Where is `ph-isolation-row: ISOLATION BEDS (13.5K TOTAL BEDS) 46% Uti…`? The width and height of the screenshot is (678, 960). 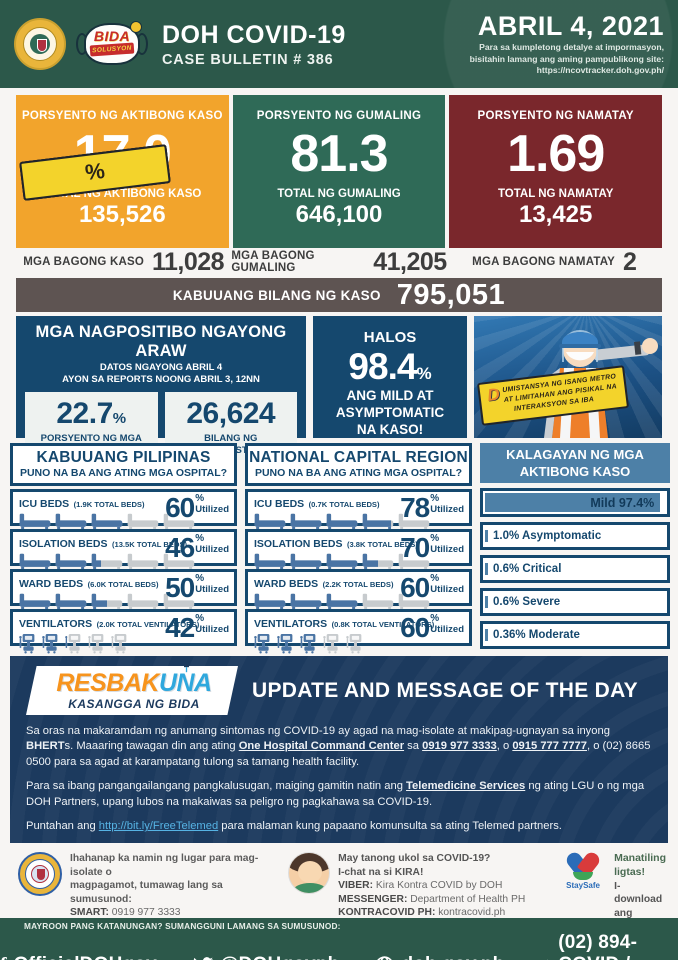
ph-isolation-row: ISOLATION BEDS (13.5K TOTAL BEDS) 46% Uti… is located at coordinates (123, 550).